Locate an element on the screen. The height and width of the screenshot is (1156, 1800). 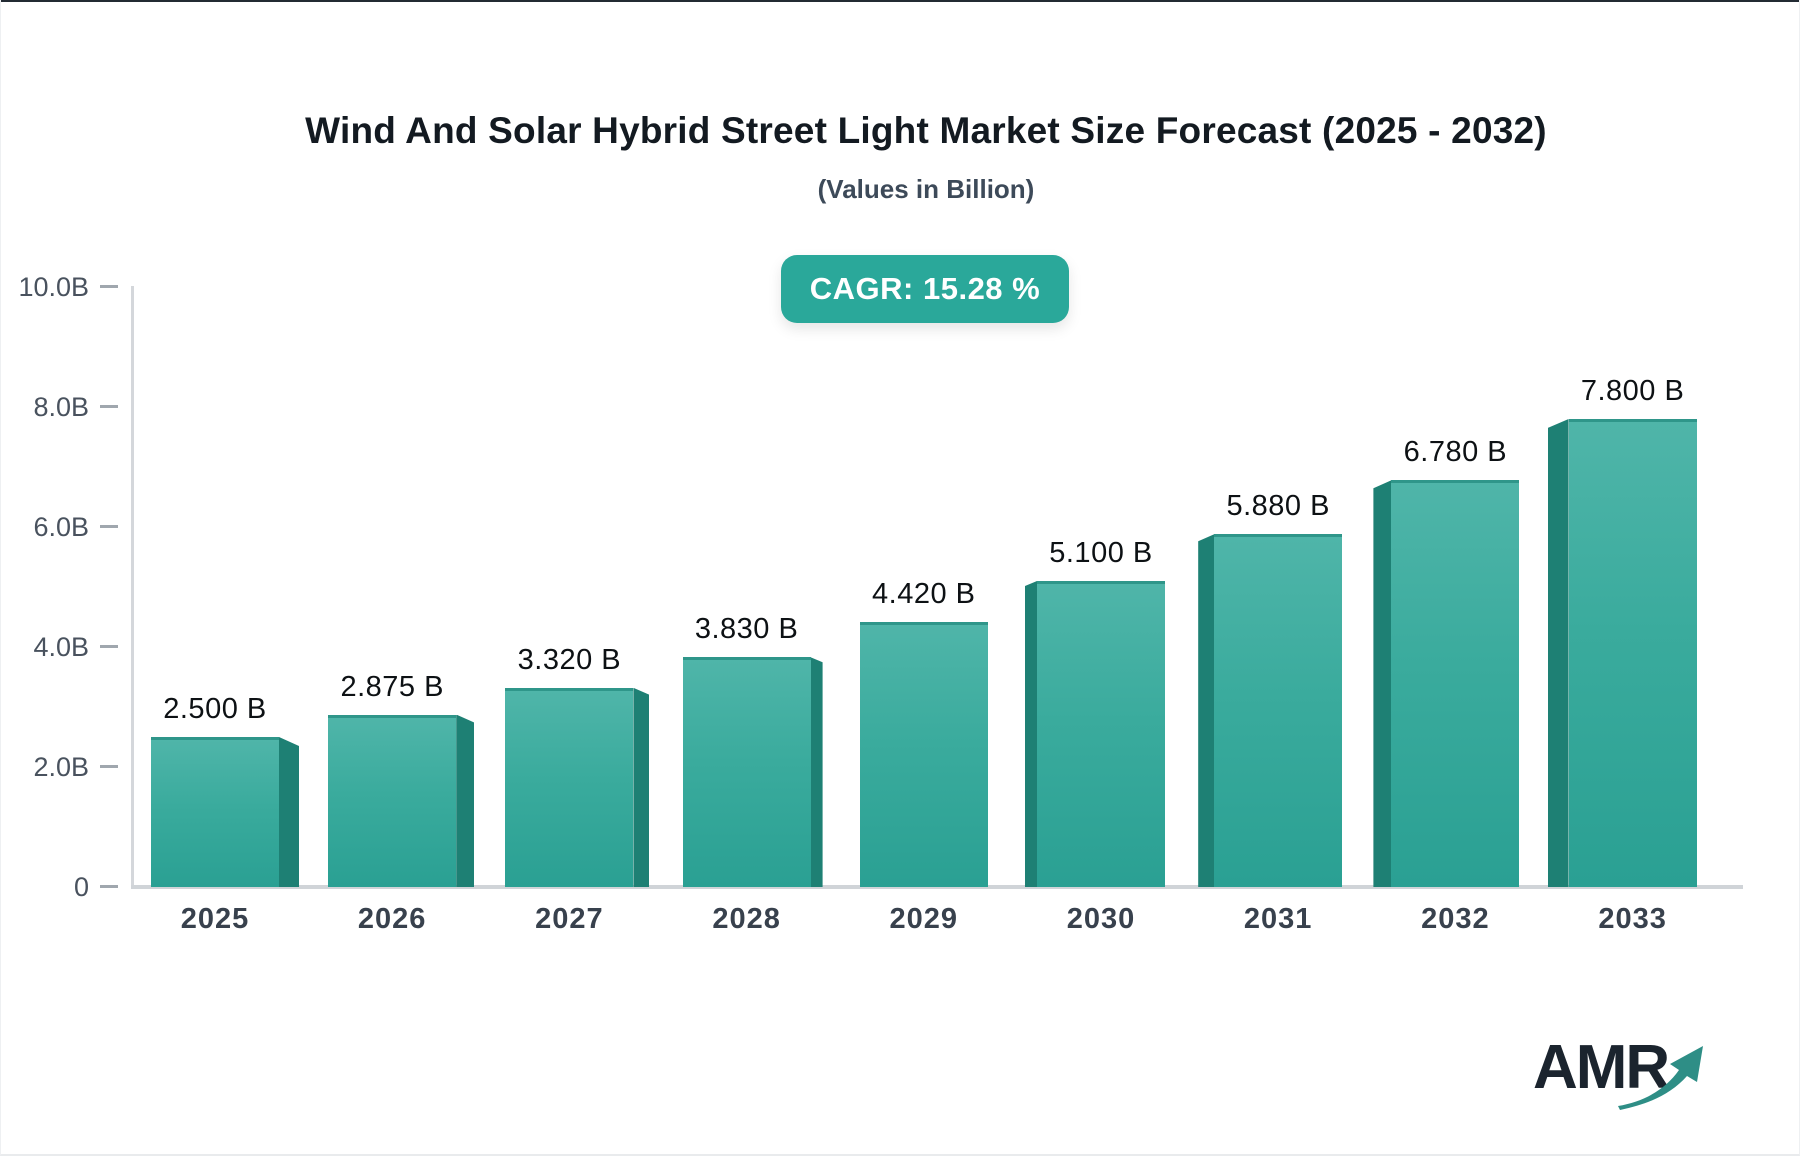
cagr-badge-label: CAGR: 15.28 % is located at coordinates (925, 288).